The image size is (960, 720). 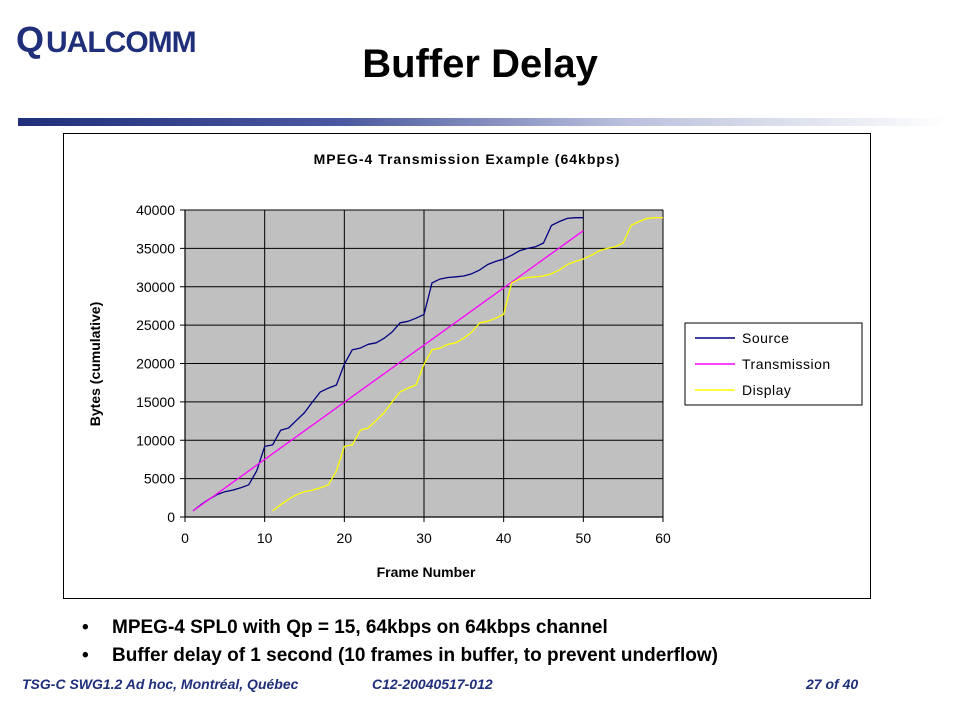 What do you see at coordinates (345, 538) in the screenshot?
I see `x-tick-label: 20` at bounding box center [345, 538].